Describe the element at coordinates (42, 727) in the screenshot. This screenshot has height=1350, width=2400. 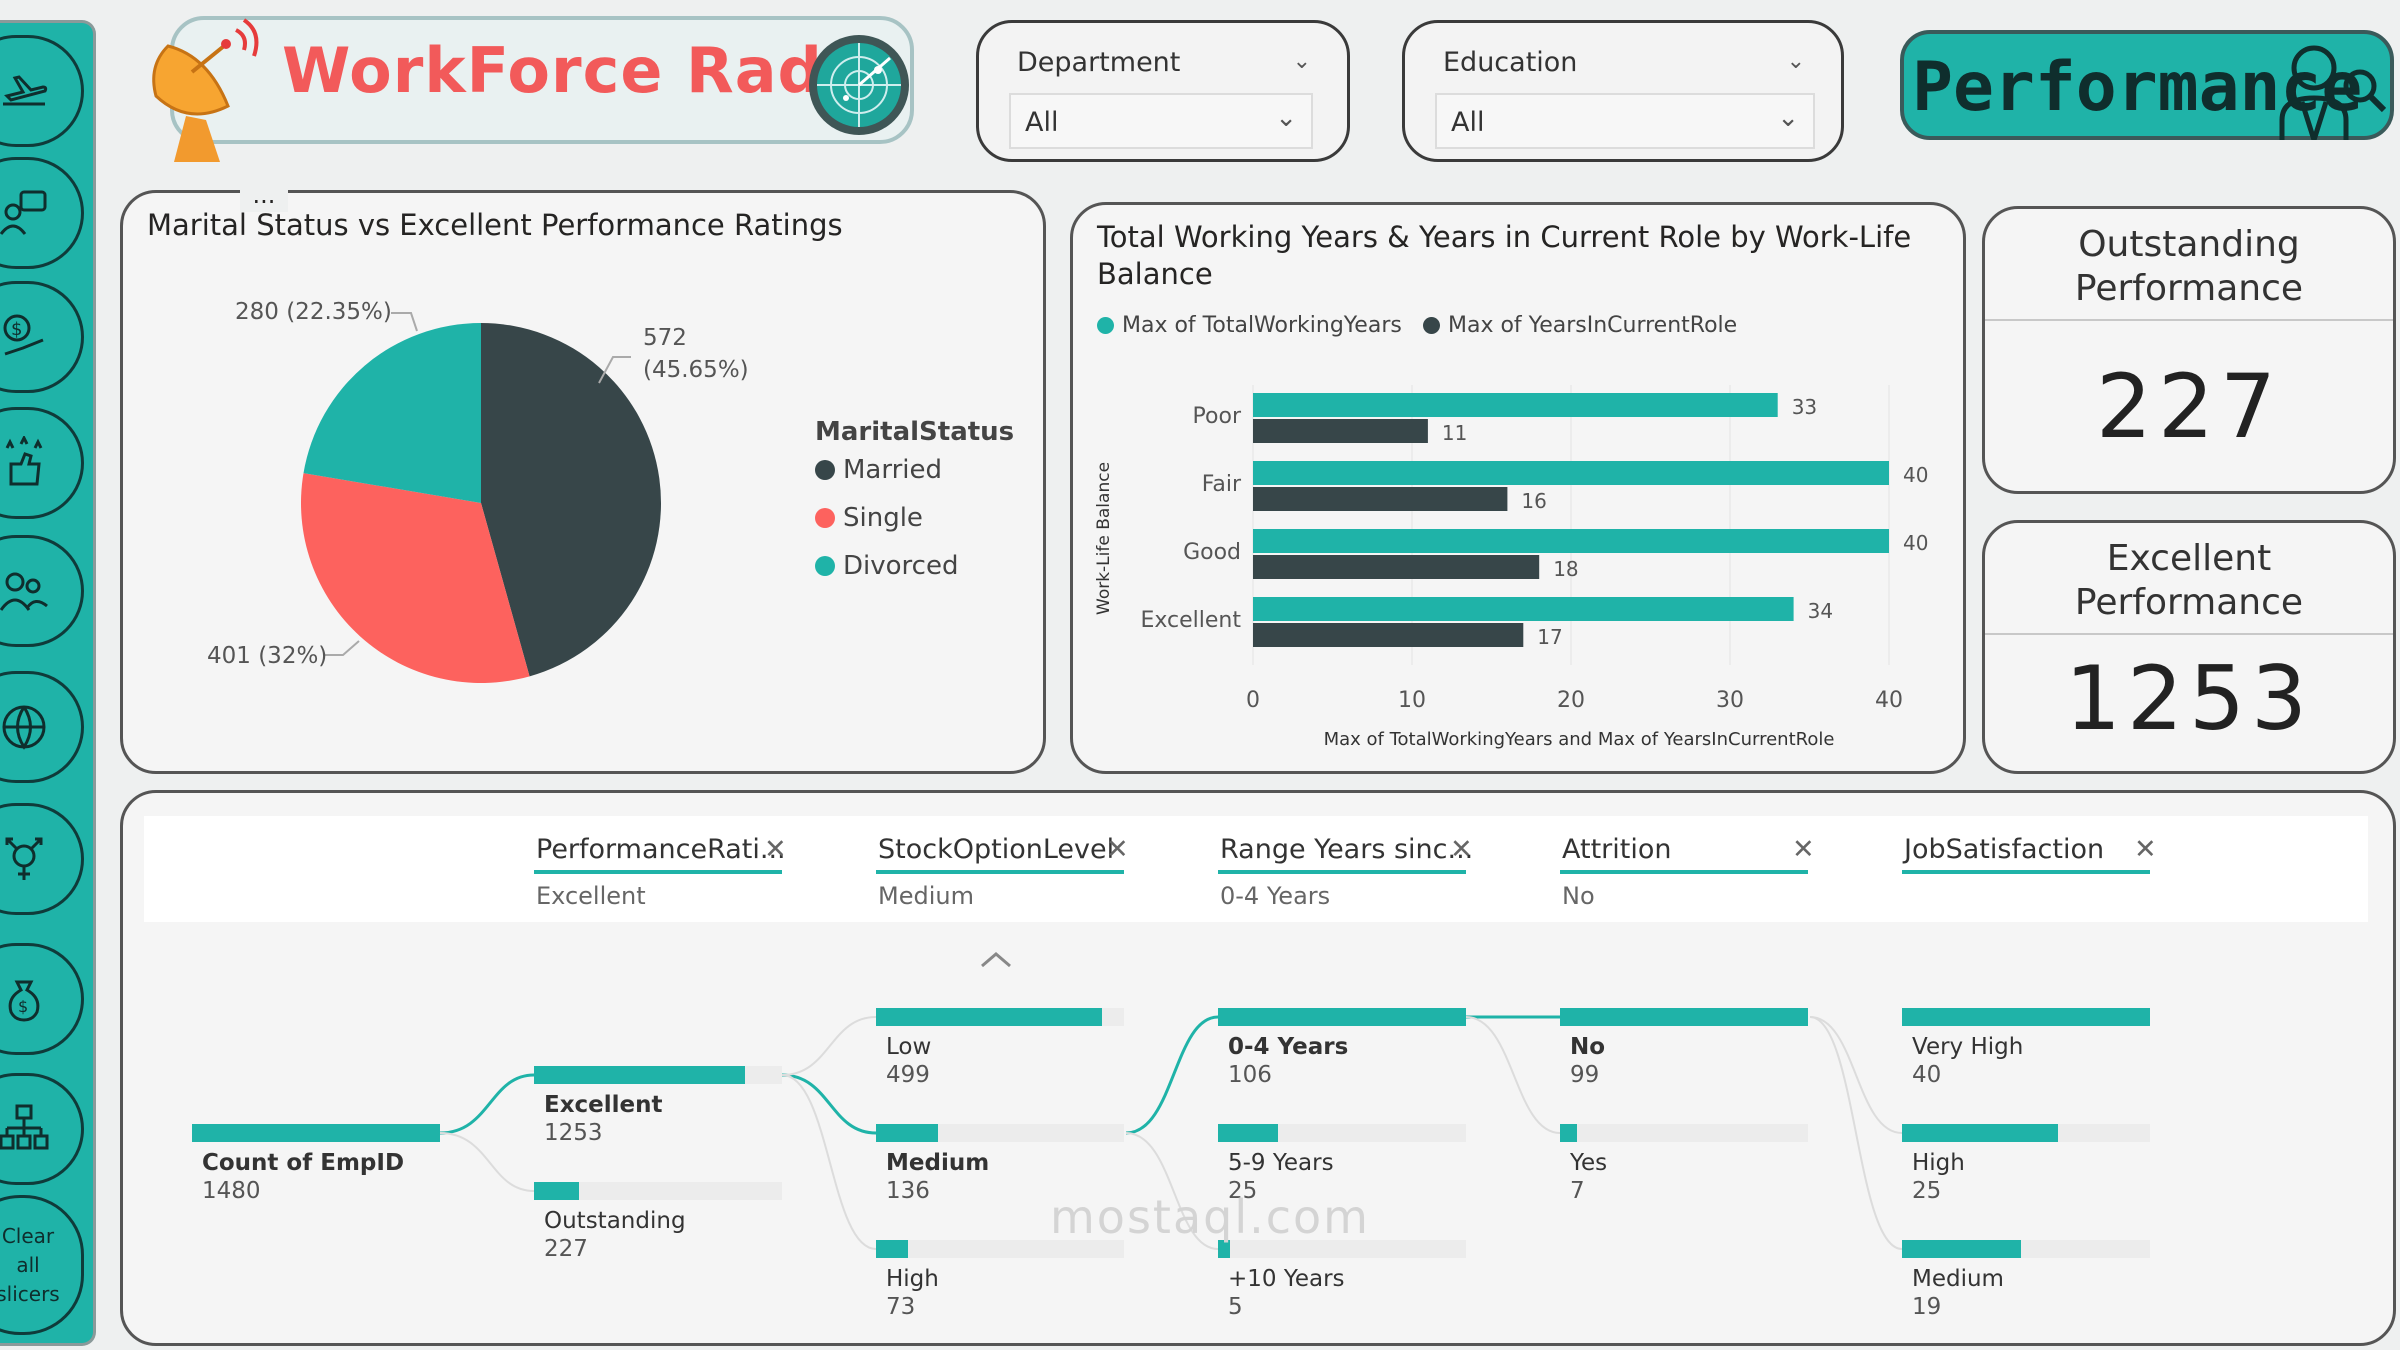
I see `nav-global-button` at that location.